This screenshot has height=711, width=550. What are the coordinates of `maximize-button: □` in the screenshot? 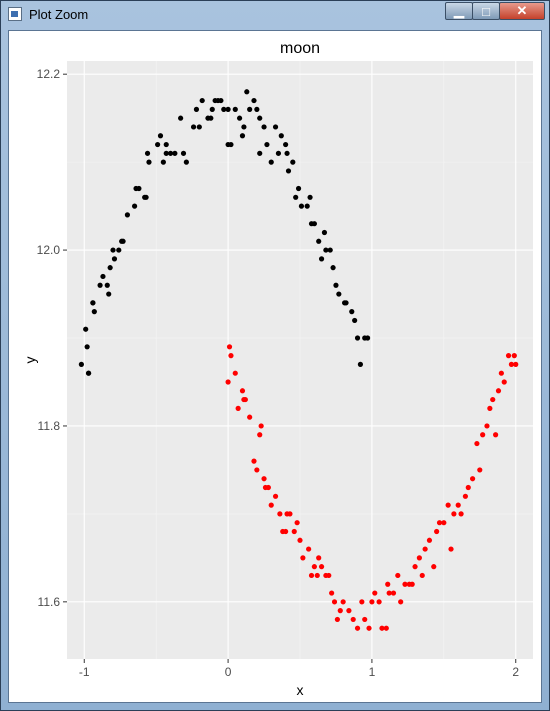 It's located at (486, 11).